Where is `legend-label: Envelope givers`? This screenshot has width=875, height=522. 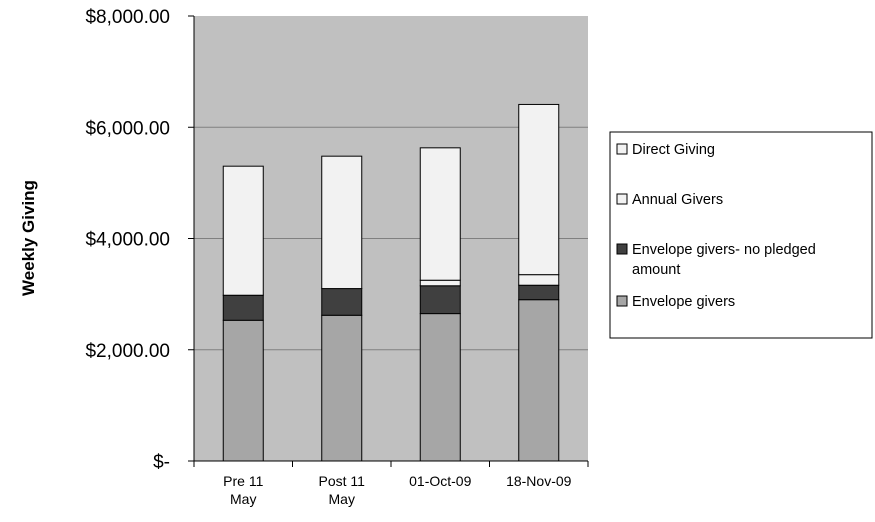
legend-label: Envelope givers is located at coordinates (683, 302).